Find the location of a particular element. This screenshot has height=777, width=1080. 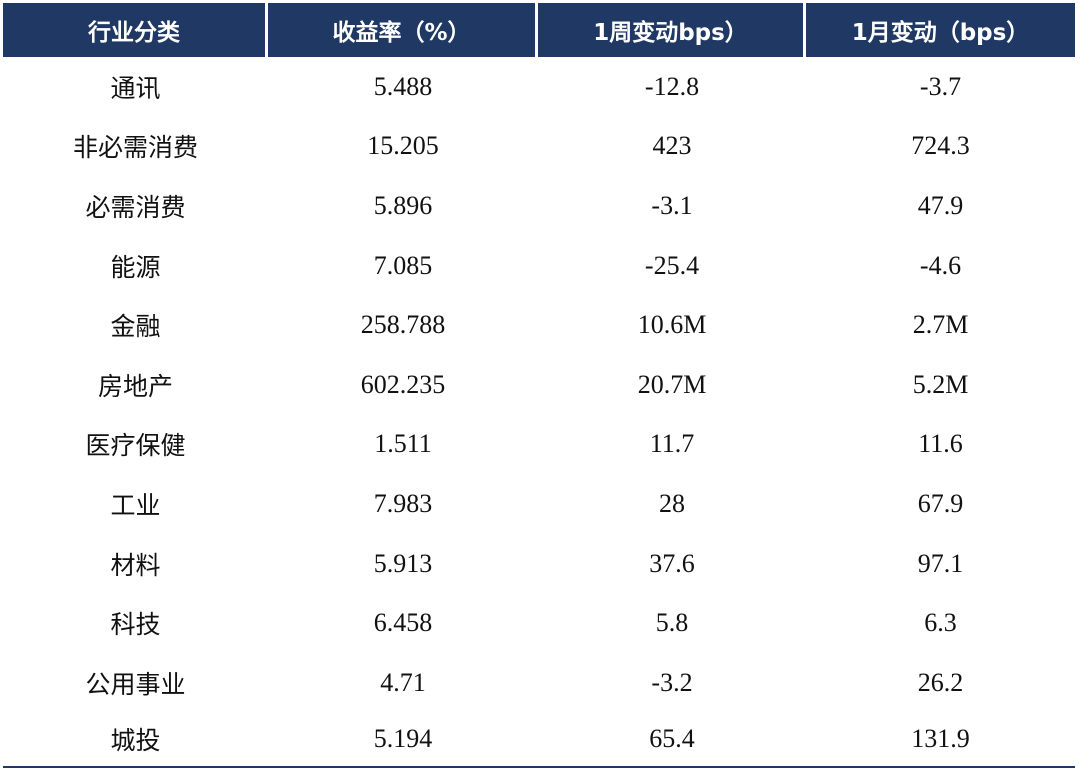

table-row: 科技 6.458 5.8 6.3 is located at coordinates (539, 623).